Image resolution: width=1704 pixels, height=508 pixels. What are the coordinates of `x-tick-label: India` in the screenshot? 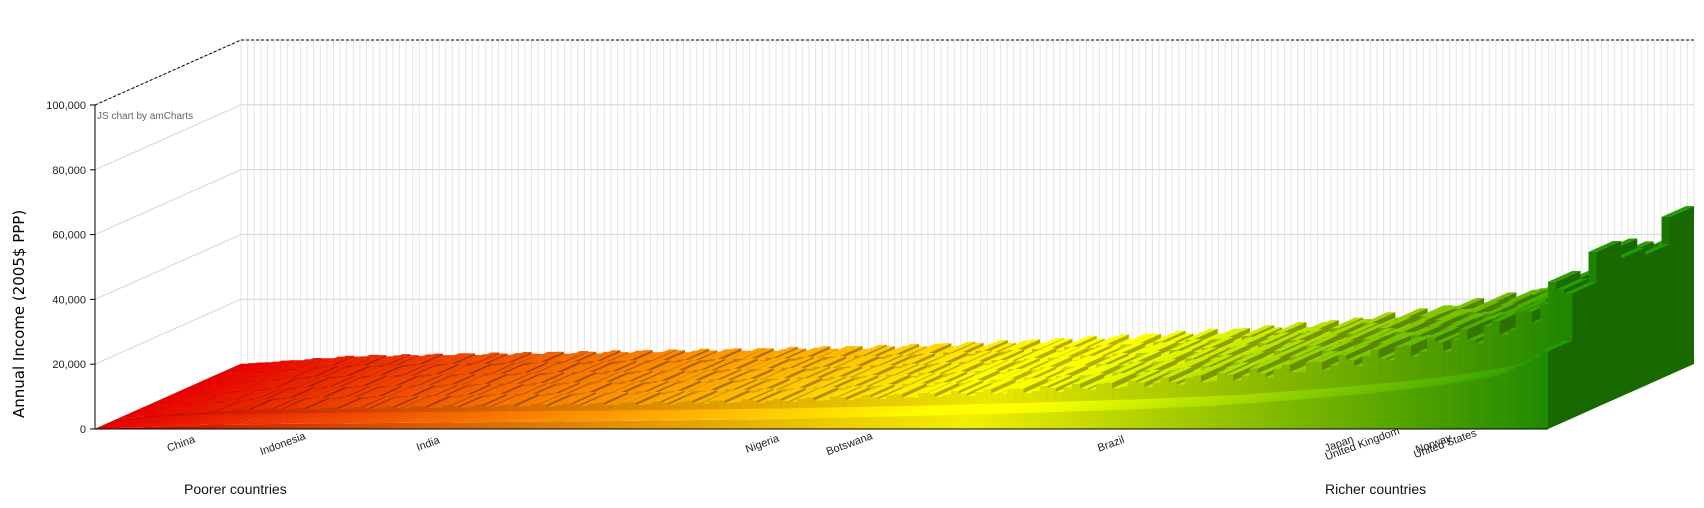 It's located at (428, 444).